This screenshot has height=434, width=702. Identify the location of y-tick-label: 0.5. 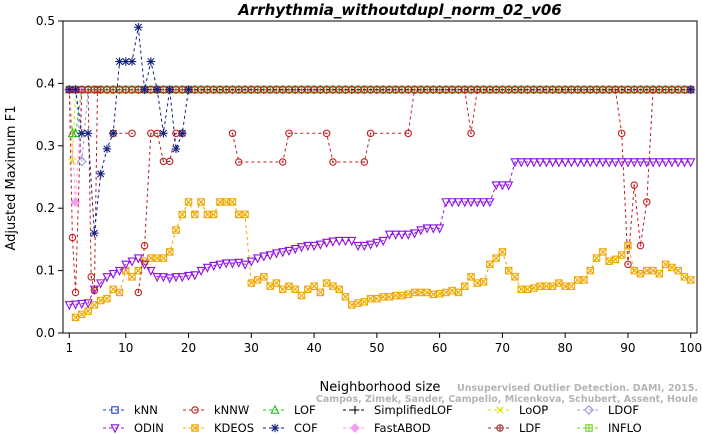
(45, 21).